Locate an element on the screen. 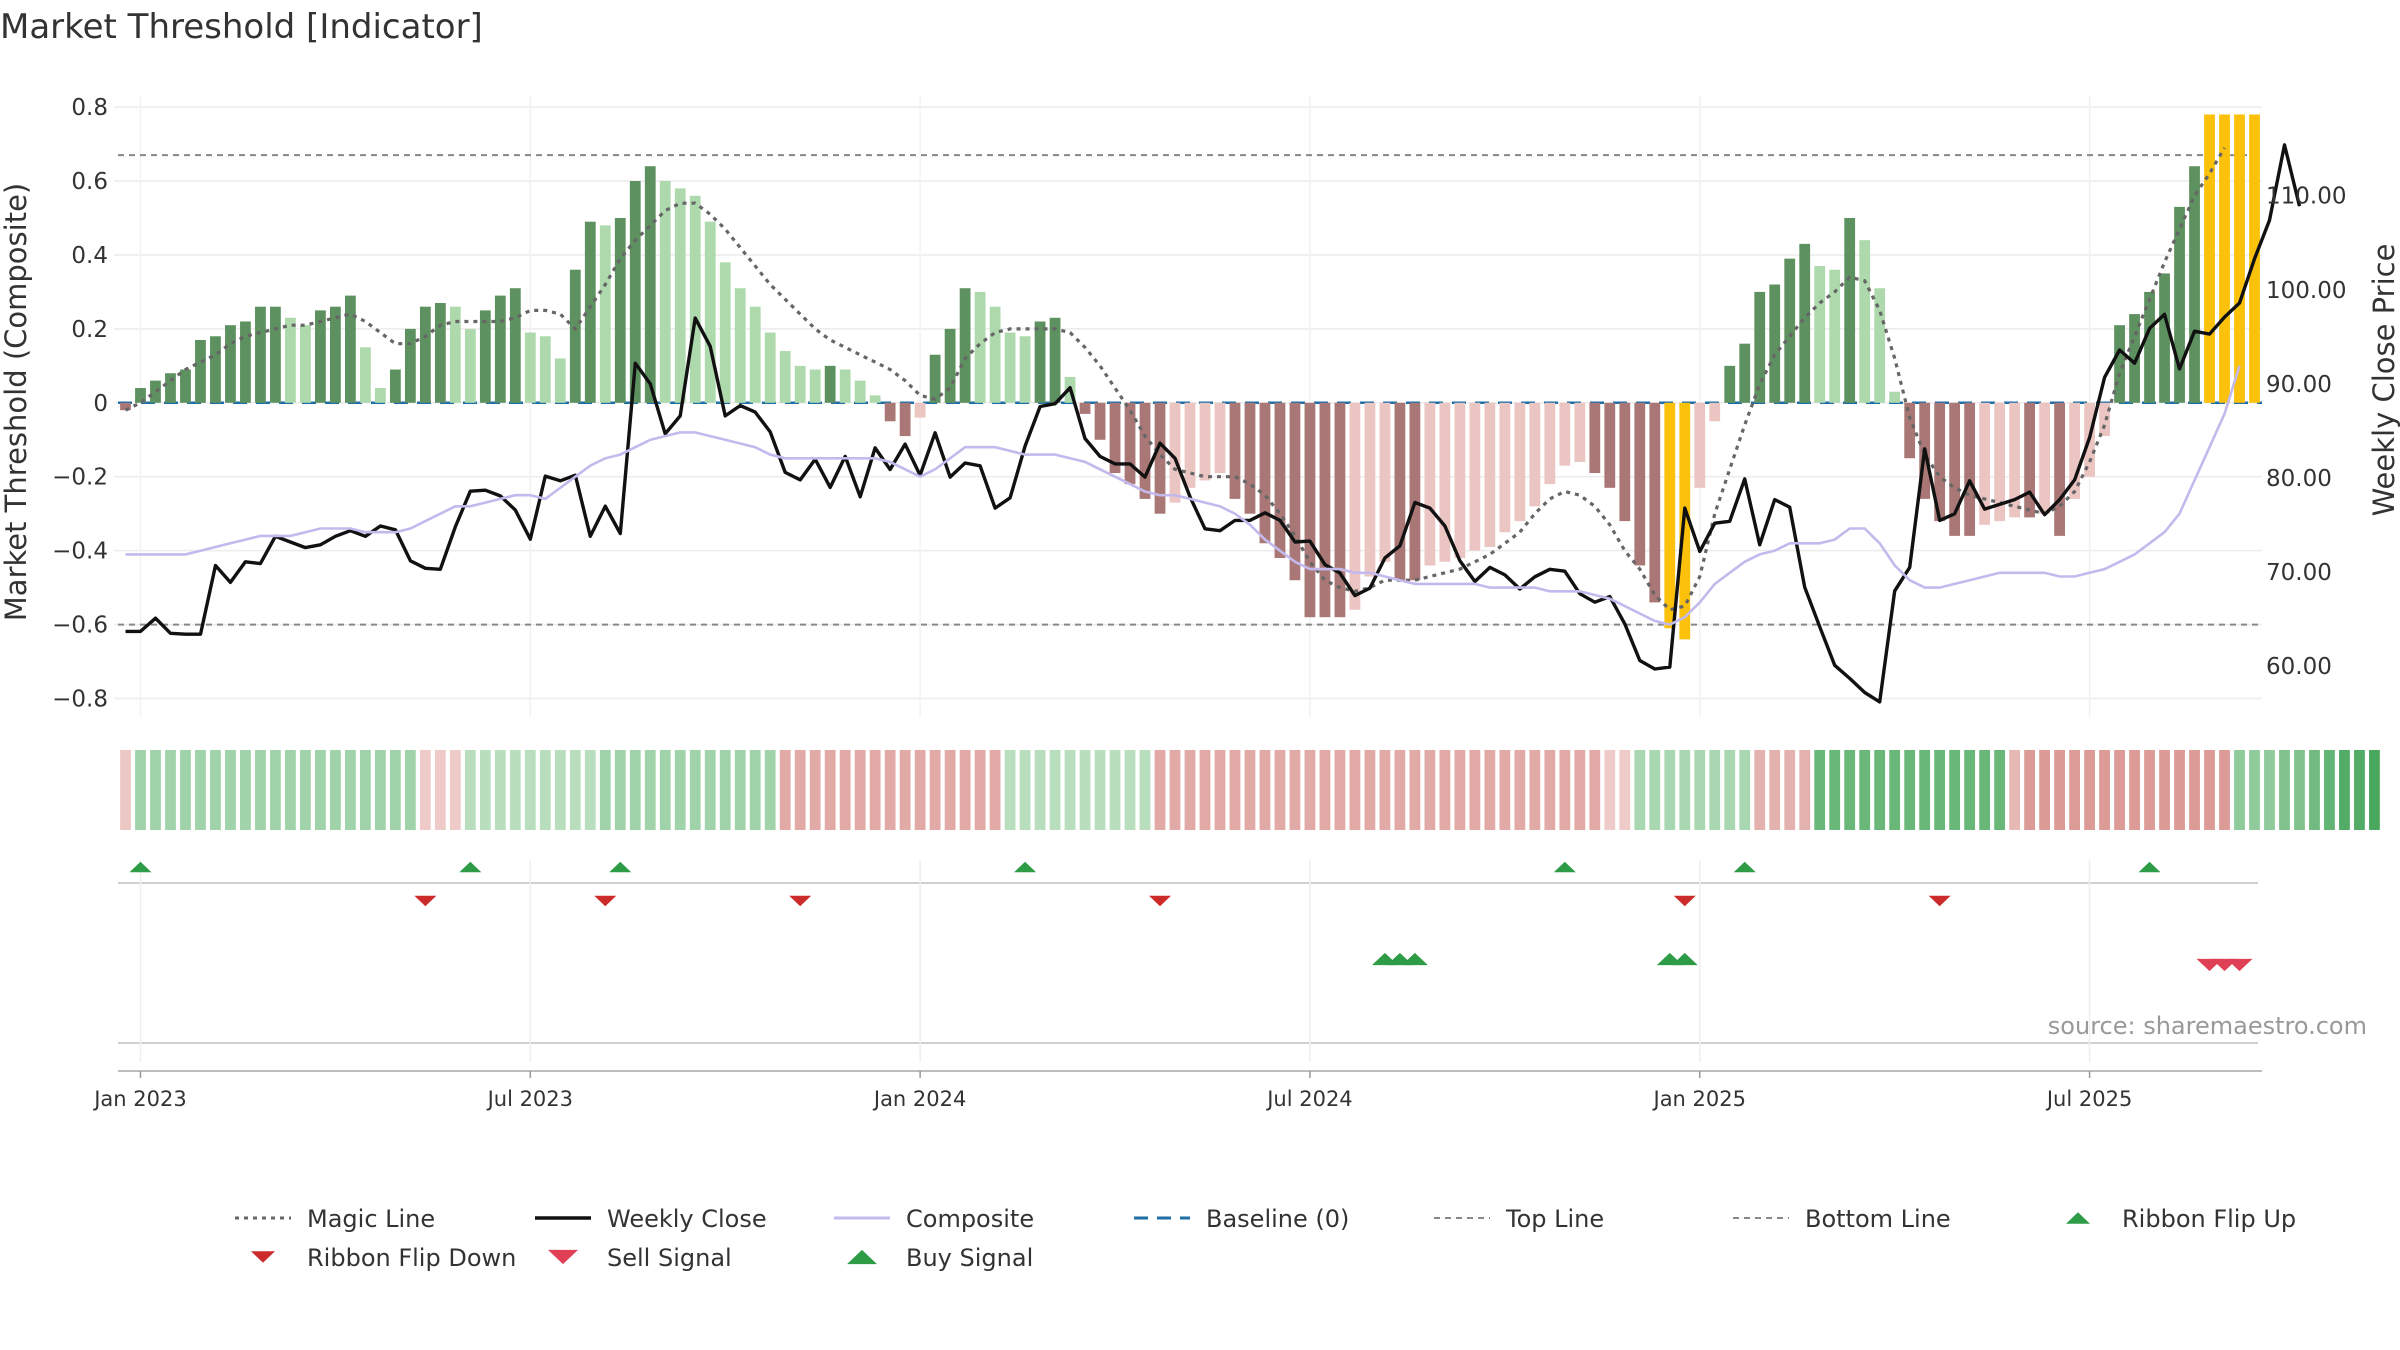  legend-label: Magic Line is located at coordinates (371, 1219).